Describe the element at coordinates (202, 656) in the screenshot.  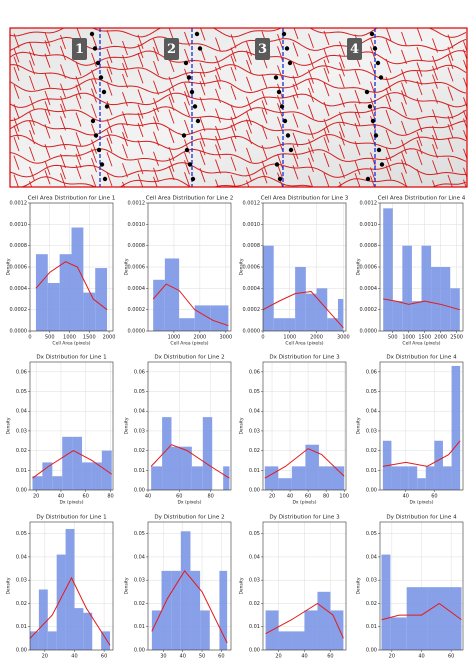
I see `x-tick-label: 50` at that location.